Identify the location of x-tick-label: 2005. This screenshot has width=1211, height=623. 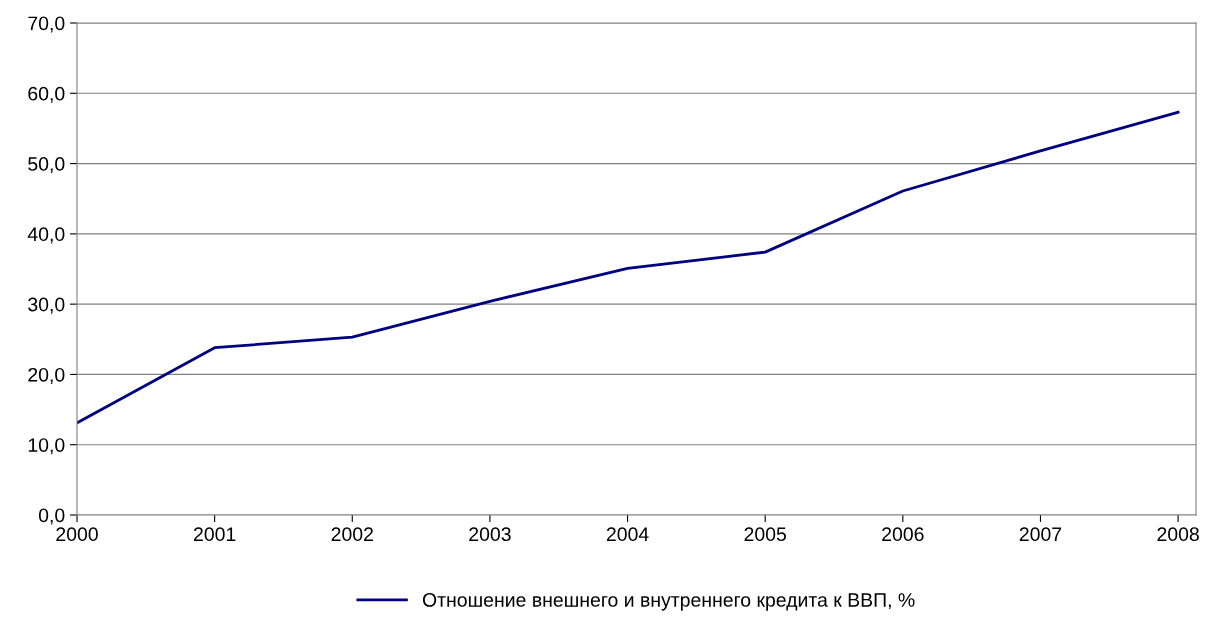
(765, 534).